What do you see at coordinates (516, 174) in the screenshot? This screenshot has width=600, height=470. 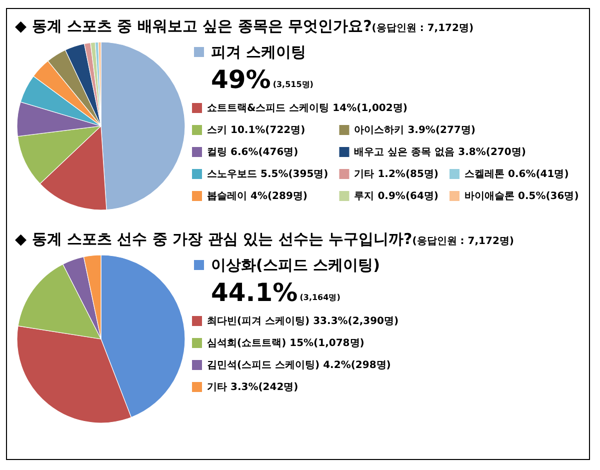 I see `legend-label: 스켈레톤 0.6%(41명)` at bounding box center [516, 174].